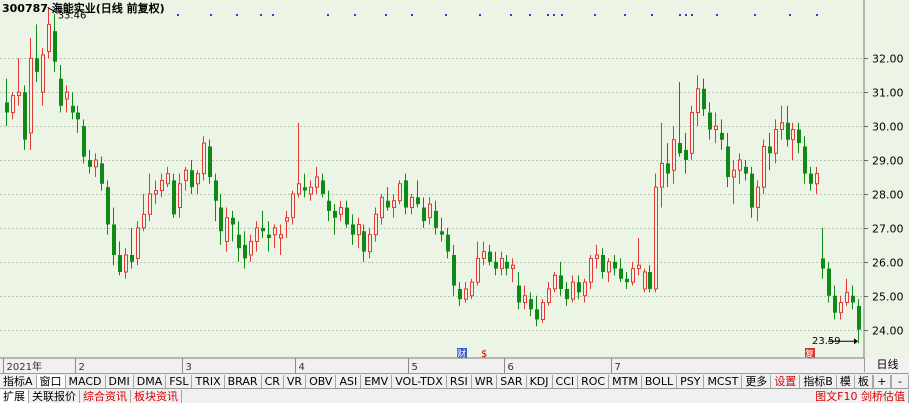 The height and width of the screenshot is (403, 909). Describe the element at coordinates (888, 331) in the screenshot. I see `y-tick-label: 24.00` at that location.